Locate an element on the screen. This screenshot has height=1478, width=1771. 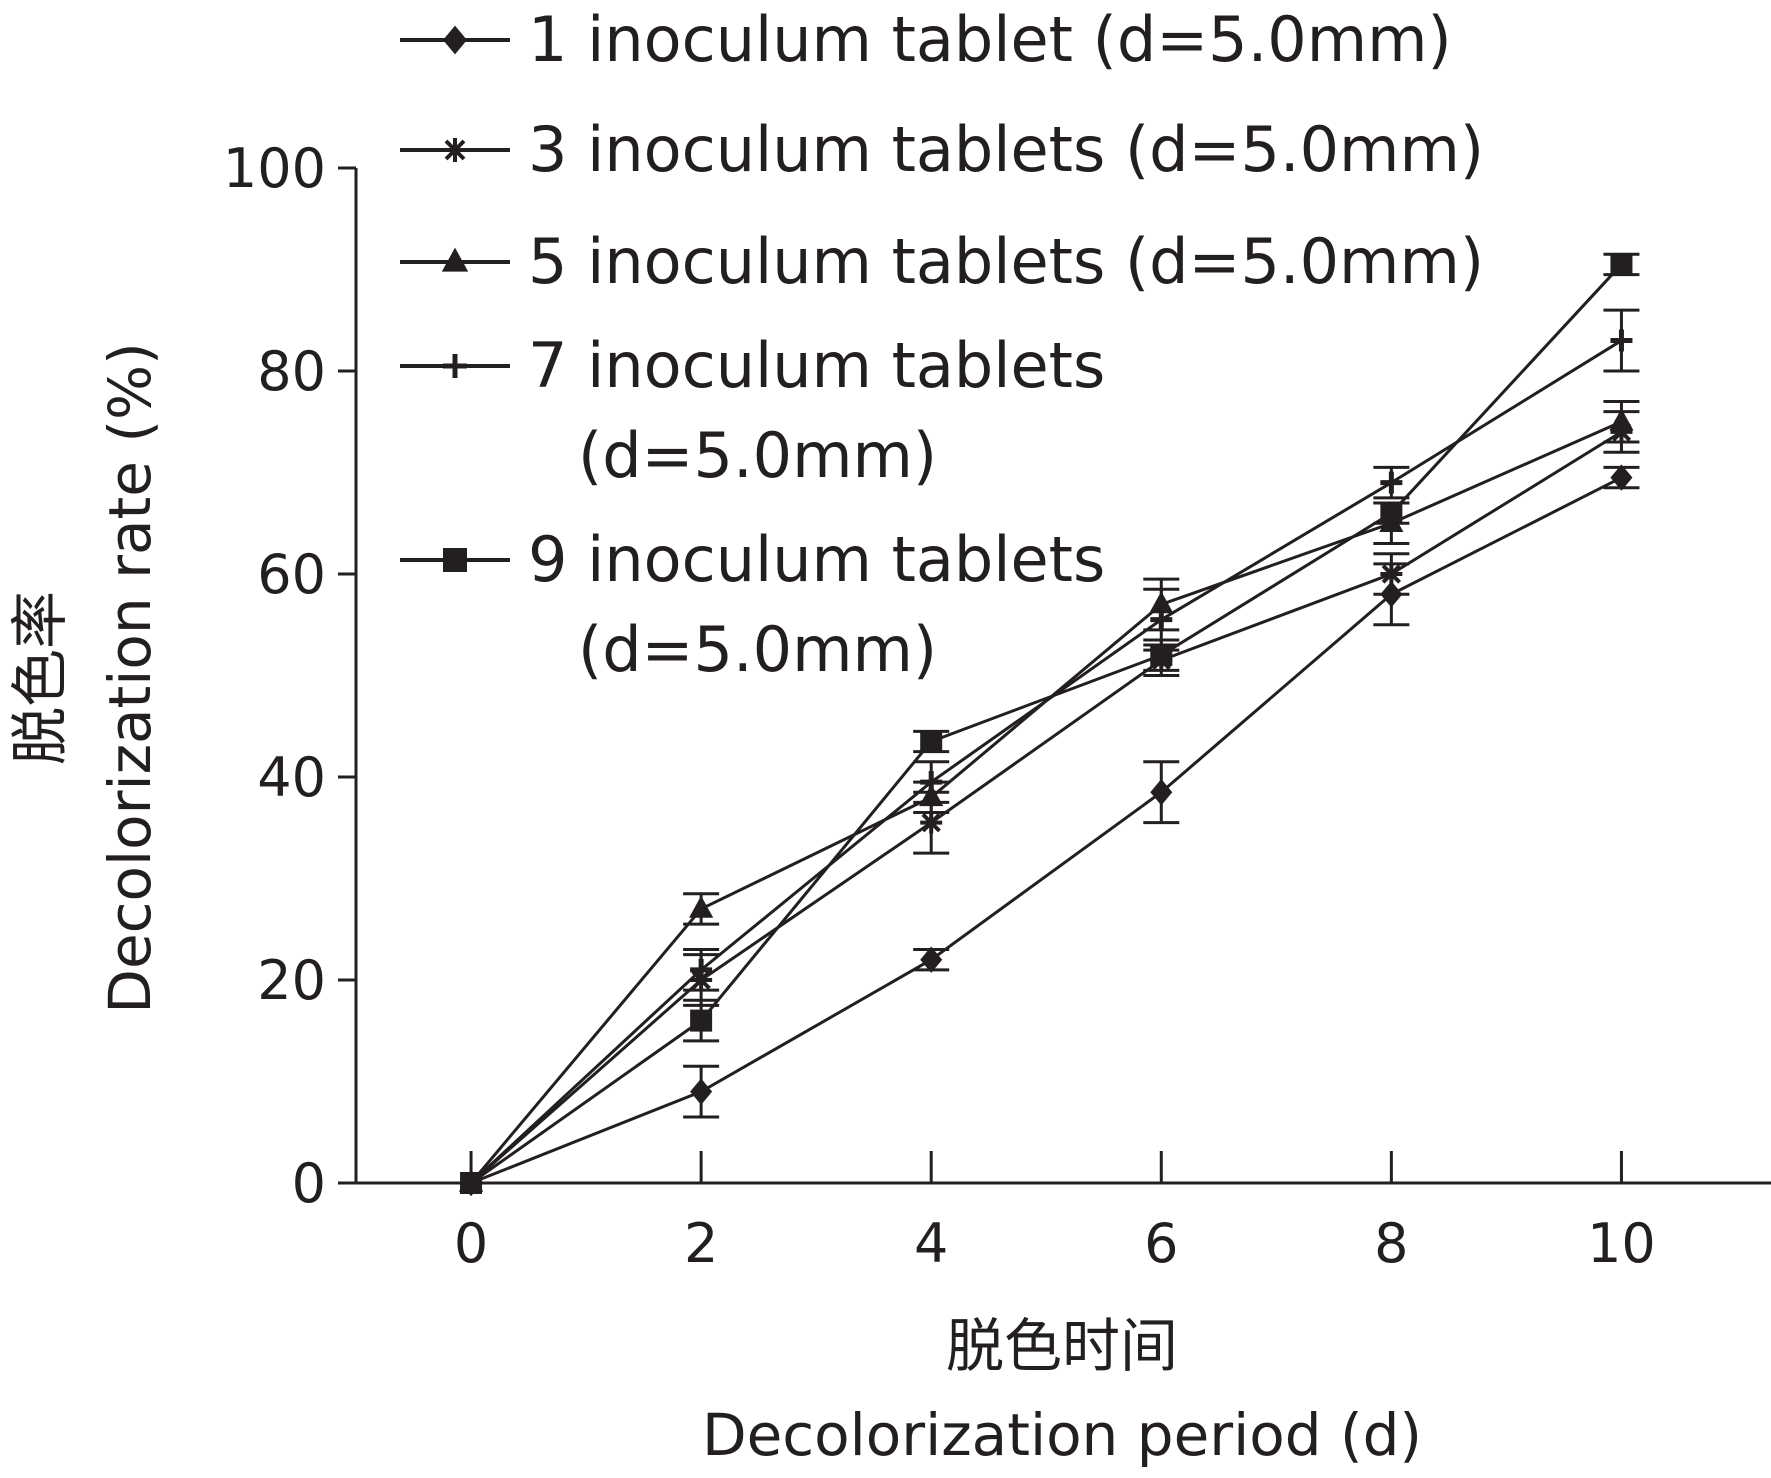
x-tick-label: 0 is located at coordinates (471, 1243).